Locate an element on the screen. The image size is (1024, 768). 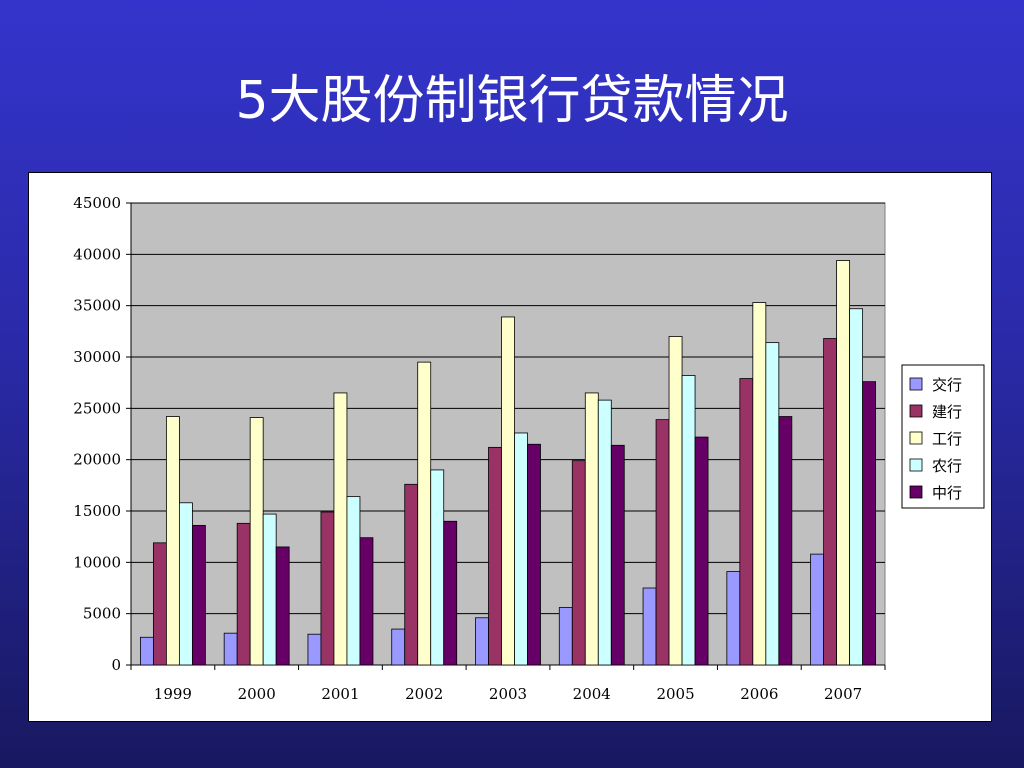
x-tick-label: 2002 is located at coordinates (424, 694).